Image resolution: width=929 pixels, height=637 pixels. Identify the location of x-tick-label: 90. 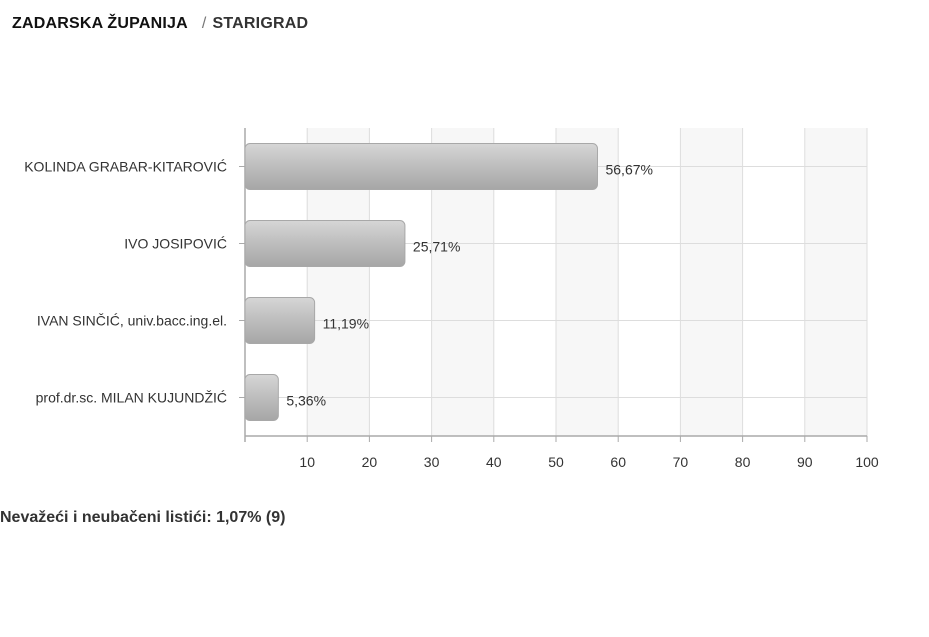
(805, 462).